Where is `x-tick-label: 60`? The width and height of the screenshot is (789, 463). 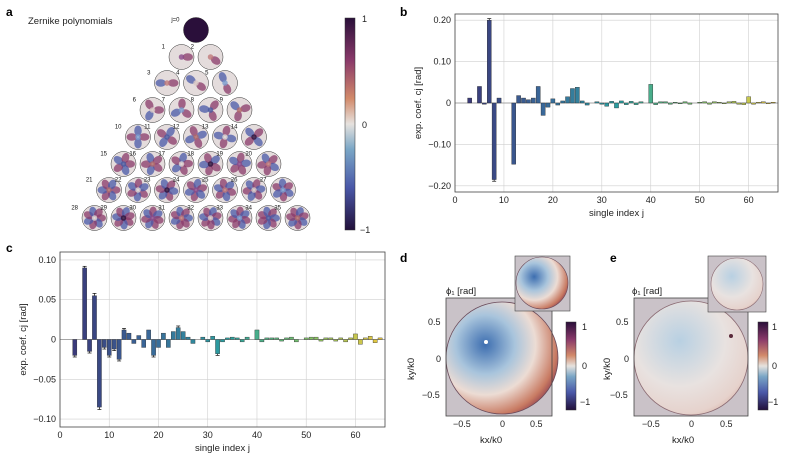 x-tick-label: 60 is located at coordinates (355, 435).